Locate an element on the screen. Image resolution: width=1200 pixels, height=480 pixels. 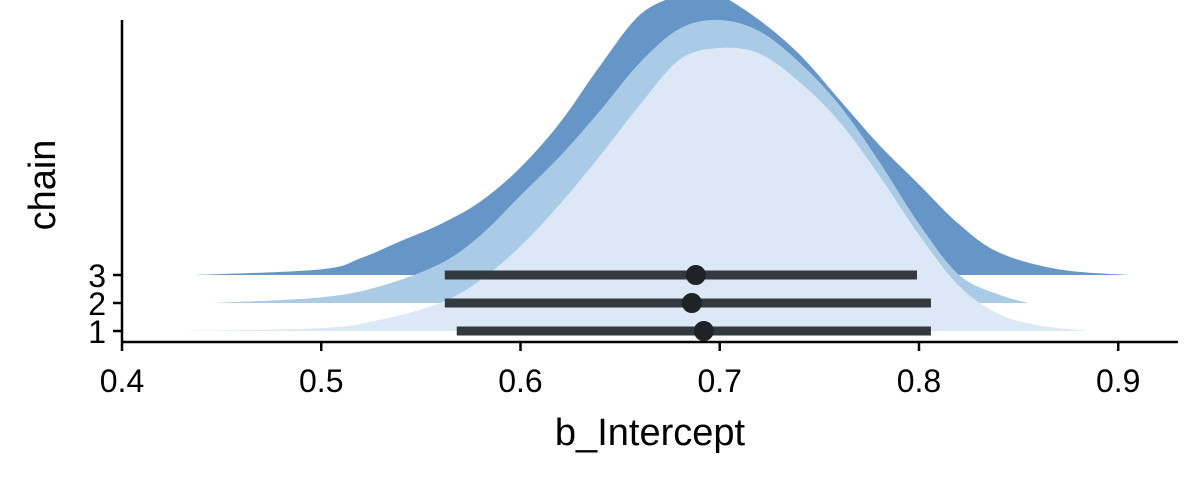
y-tick-label: 2 is located at coordinates (97, 304).